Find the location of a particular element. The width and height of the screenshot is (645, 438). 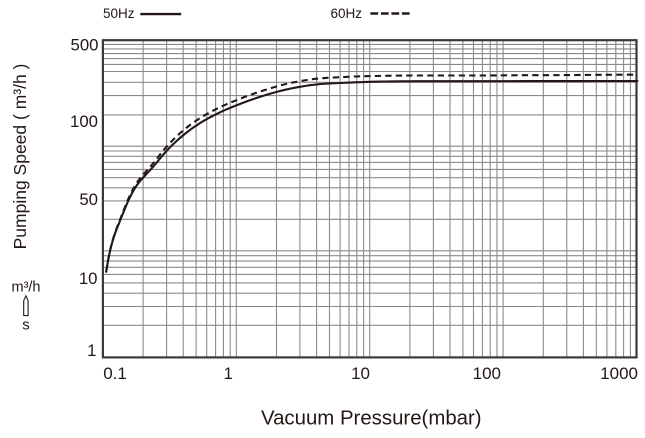

svg-text: s is located at coordinates (26, 325).